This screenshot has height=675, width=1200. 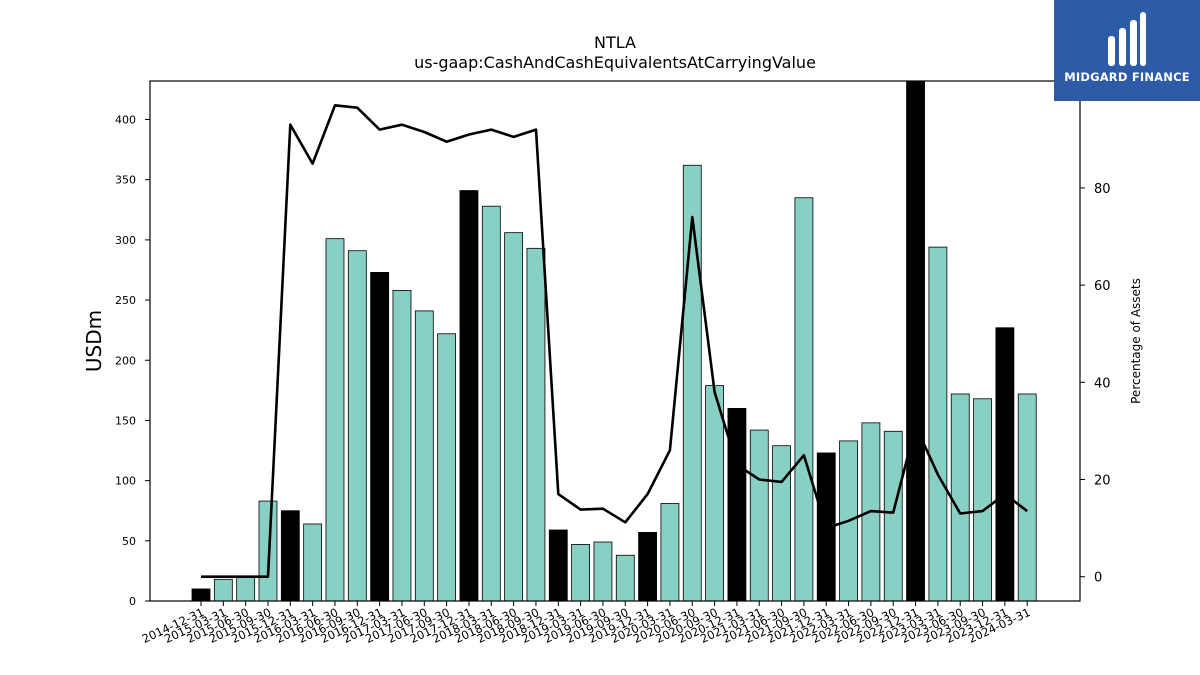 What do you see at coordinates (125, 180) in the screenshot?
I see `y-tick-label-350: 350` at bounding box center [125, 180].